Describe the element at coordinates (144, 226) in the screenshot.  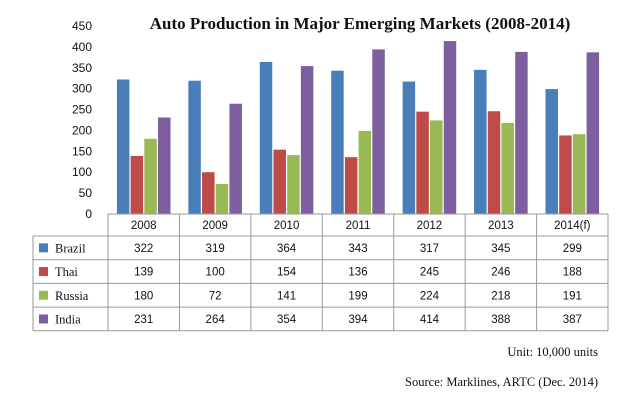
I see `x-tick-label: 2008` at that location.